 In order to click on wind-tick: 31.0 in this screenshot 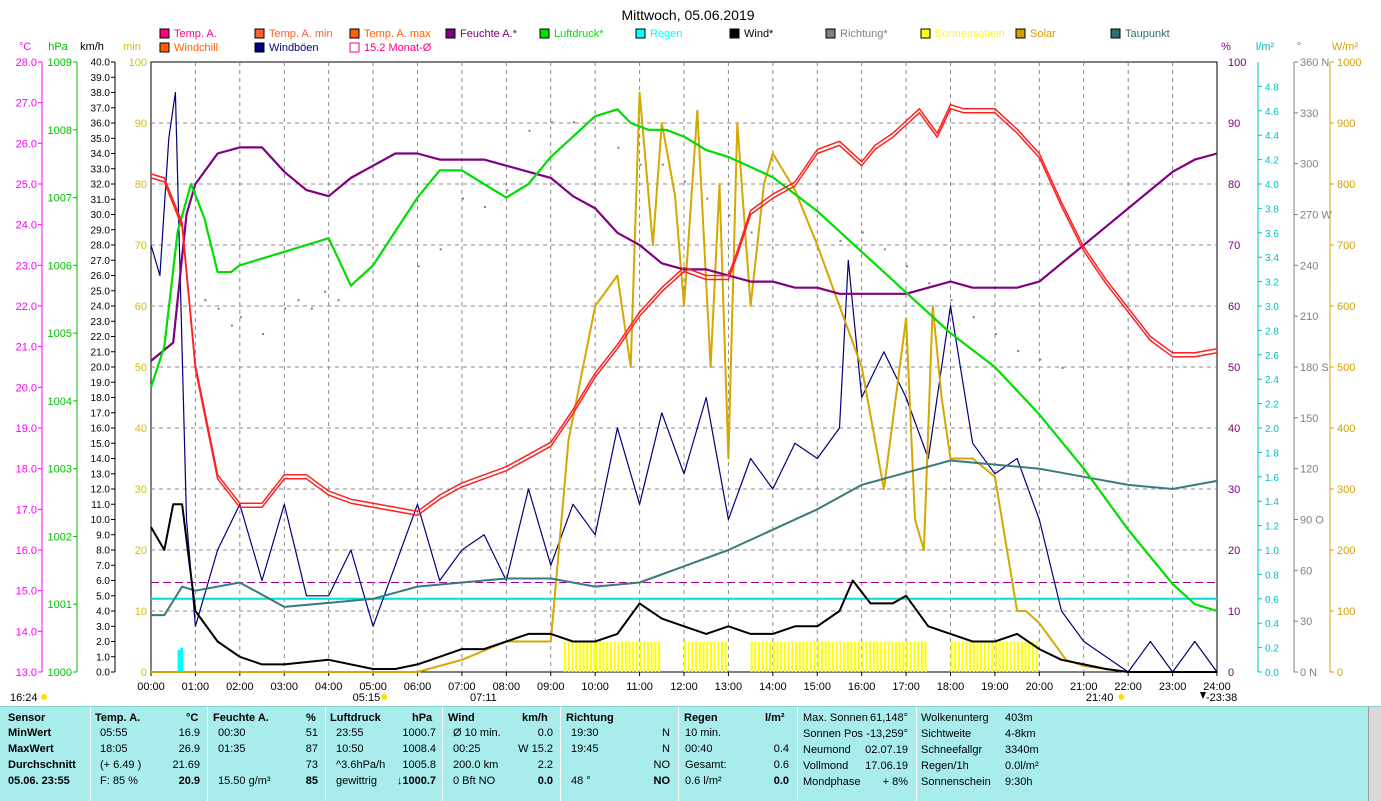, I will do `click(101, 200)`.